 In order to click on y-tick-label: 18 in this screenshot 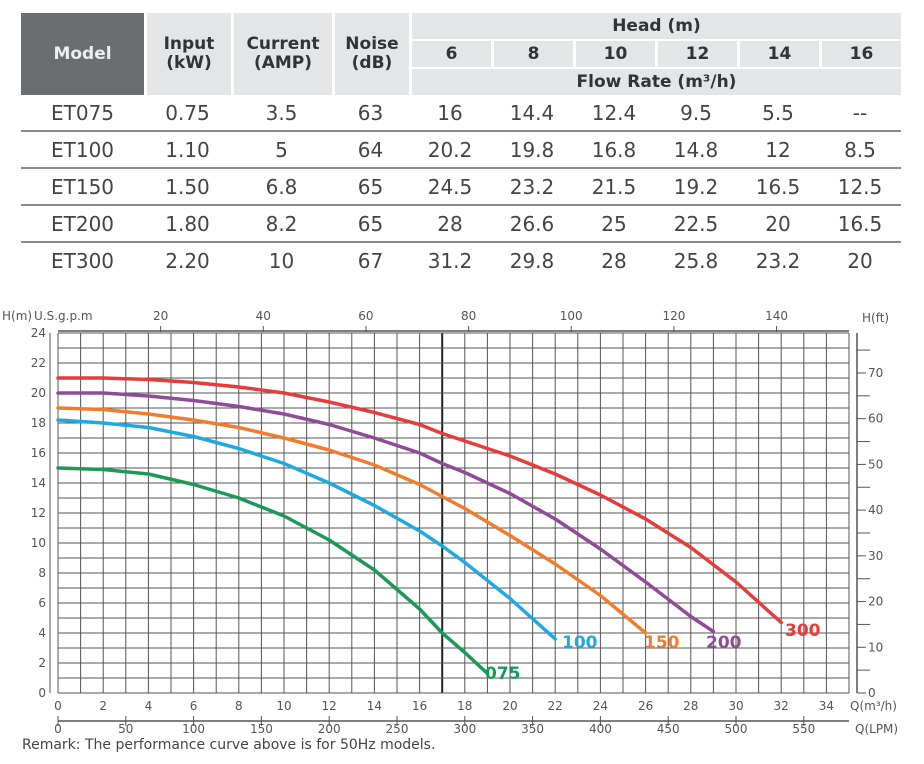, I will do `click(38, 423)`.